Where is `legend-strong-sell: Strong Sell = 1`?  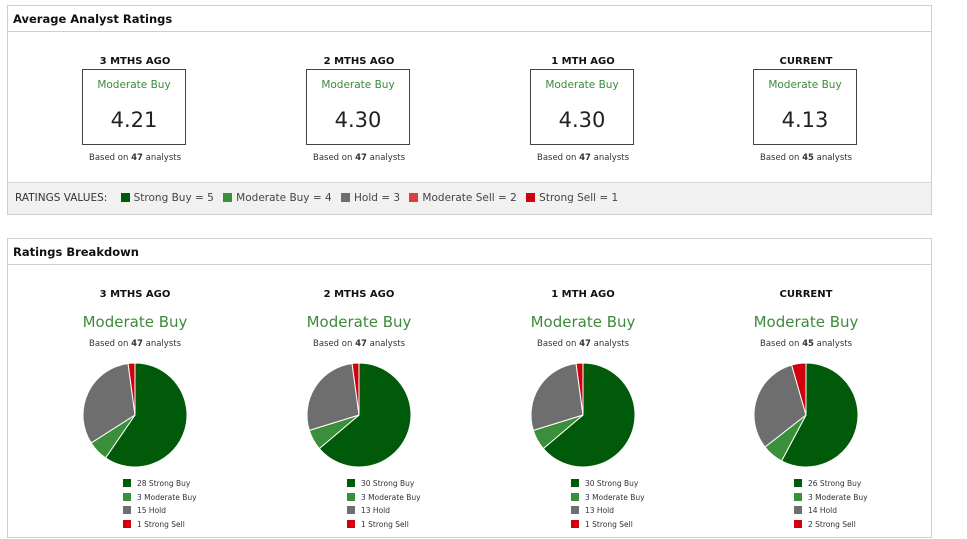 legend-strong-sell: Strong Sell = 1 is located at coordinates (572, 198).